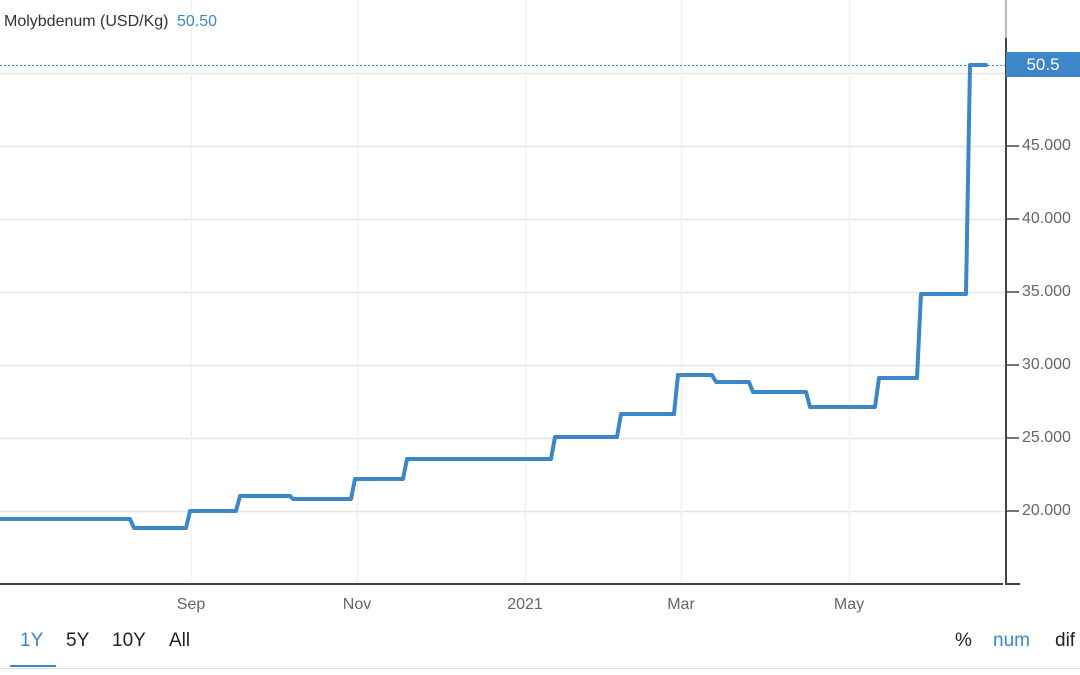 The image size is (1080, 675). What do you see at coordinates (1046, 510) in the screenshot?
I see `y-tick-label: 20.000` at bounding box center [1046, 510].